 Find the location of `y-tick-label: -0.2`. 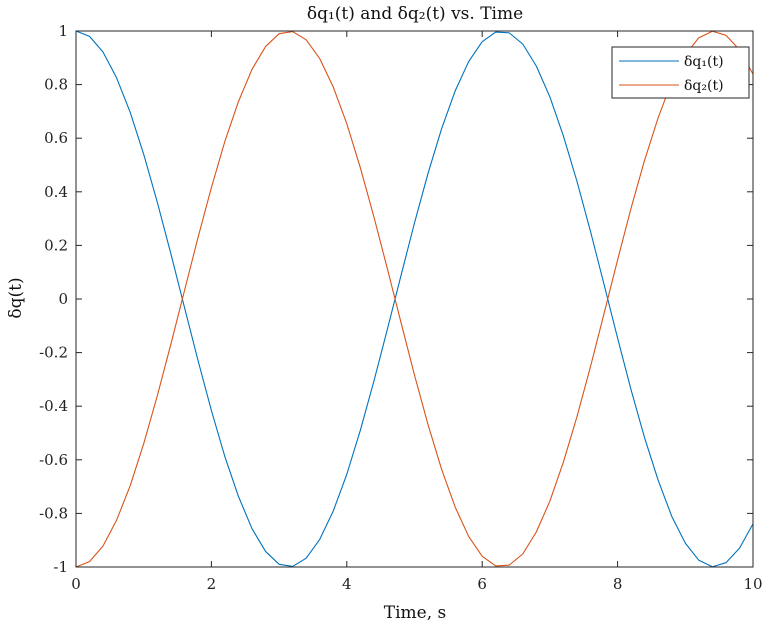

y-tick-label: -0.2 is located at coordinates (53, 353).